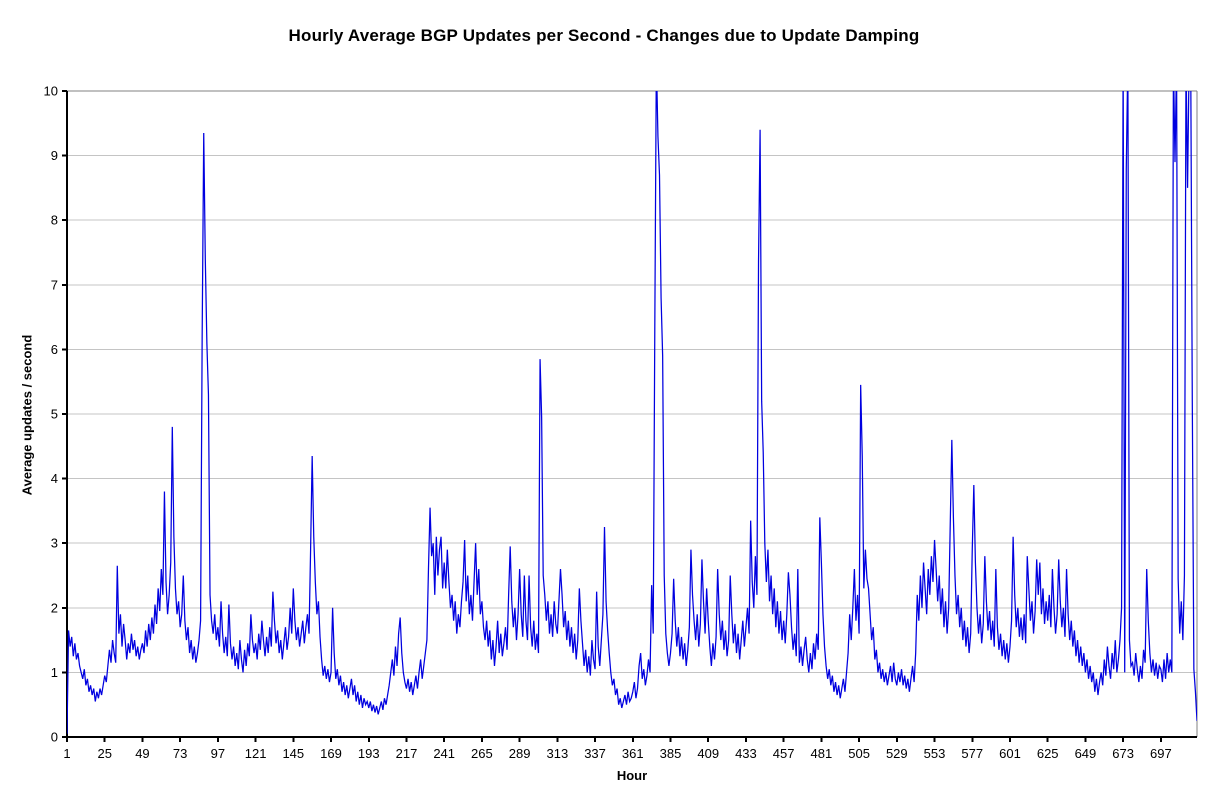 The image size is (1208, 805). I want to click on y-tick-label: 7, so click(54, 284).